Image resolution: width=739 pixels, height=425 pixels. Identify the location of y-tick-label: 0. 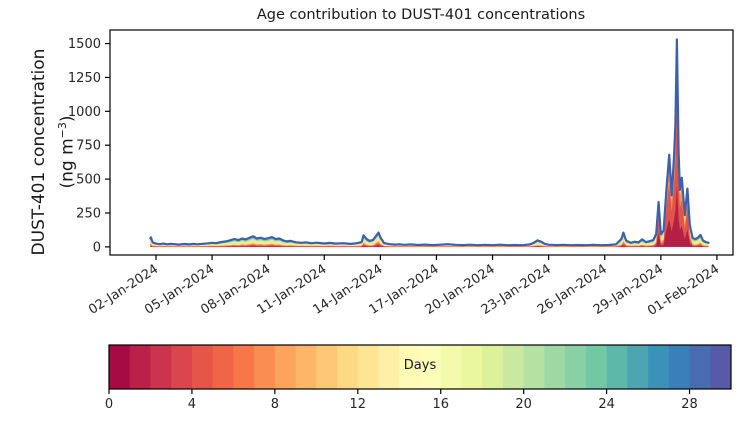
(97, 247).